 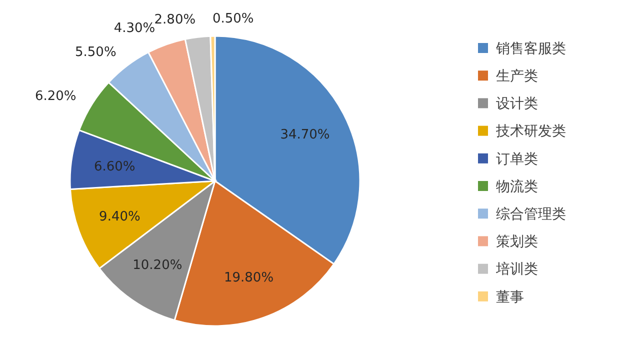 What do you see at coordinates (530, 48) in the screenshot?
I see `legend-label: 销售客服类` at bounding box center [530, 48].